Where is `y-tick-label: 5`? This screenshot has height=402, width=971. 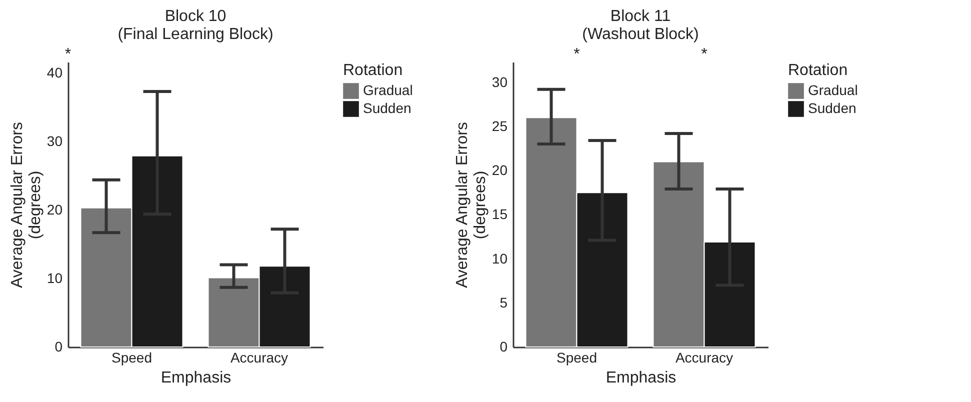 y-tick-label: 5 is located at coordinates (504, 302).